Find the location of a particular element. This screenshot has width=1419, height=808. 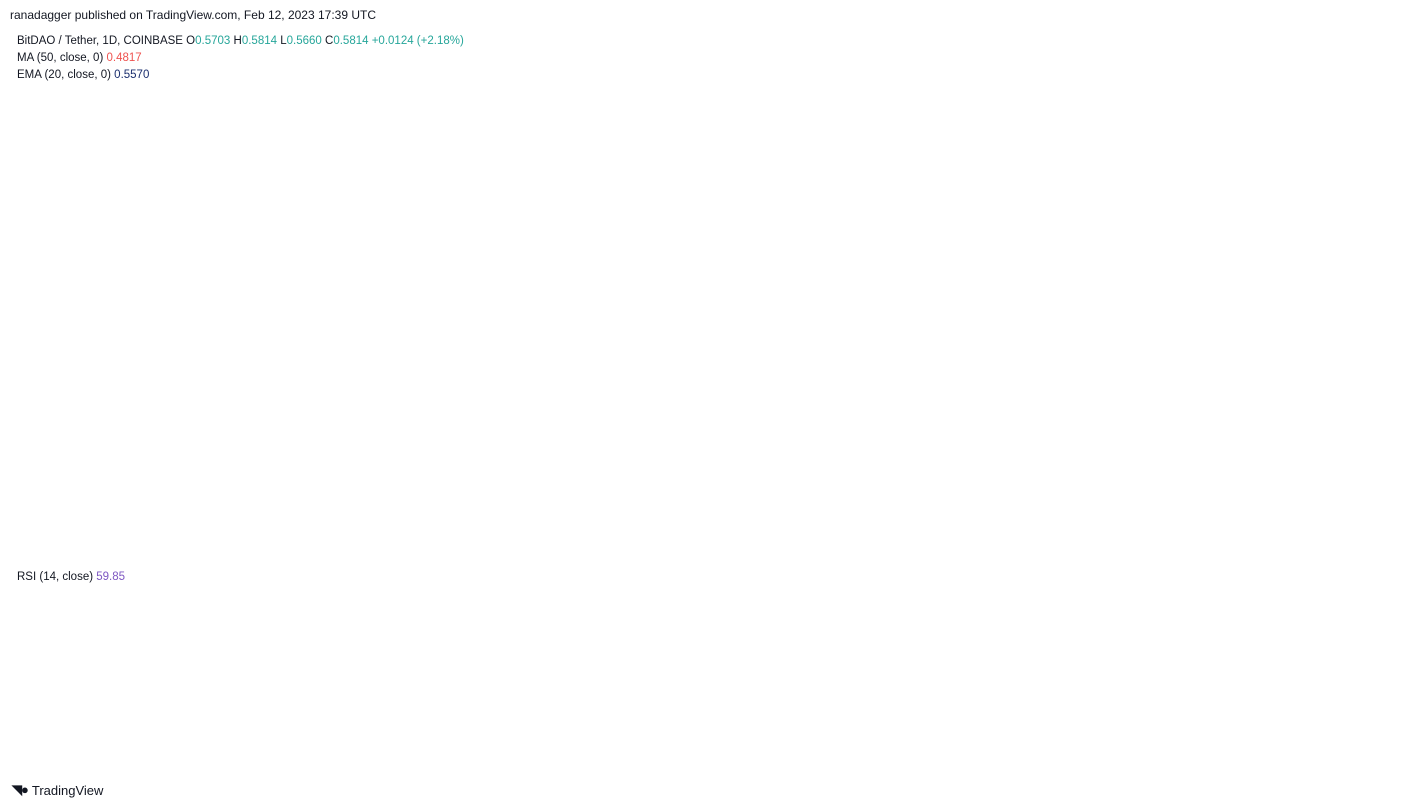

legend-rsi-row: RSI (14, close) 59.85 is located at coordinates (71, 577).